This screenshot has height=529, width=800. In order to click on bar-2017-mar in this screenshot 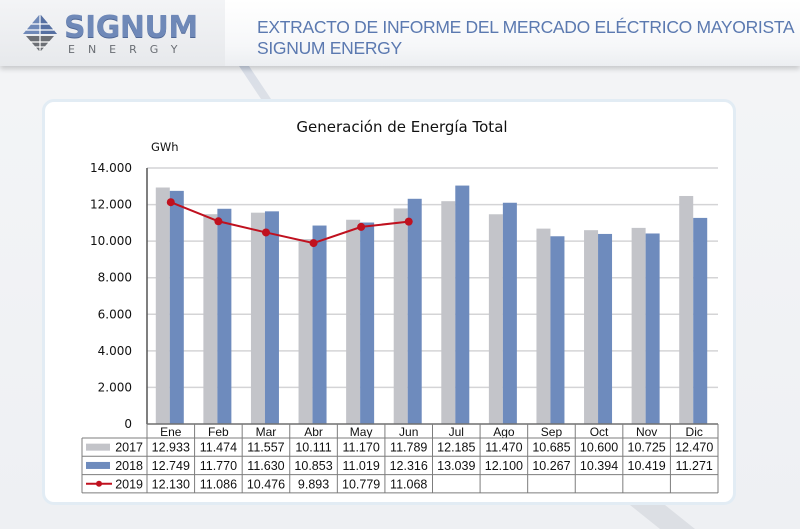, I will do `click(257, 318)`.